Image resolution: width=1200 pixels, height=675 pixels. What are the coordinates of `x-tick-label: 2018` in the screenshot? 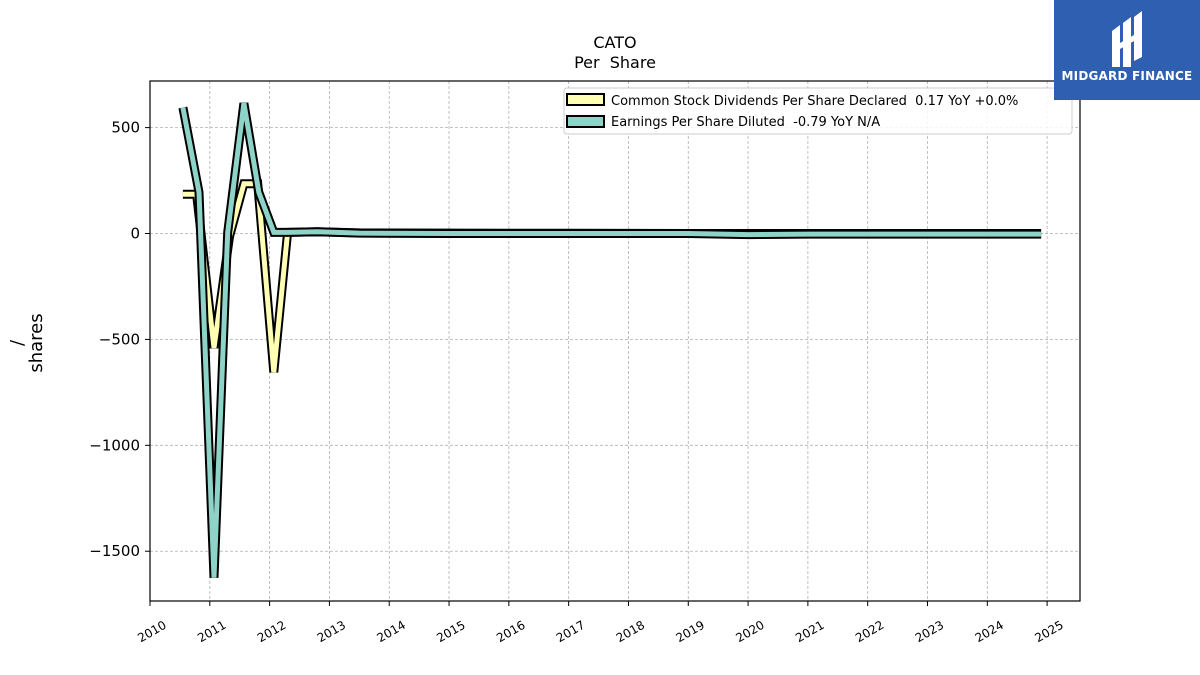 It's located at (630, 631).